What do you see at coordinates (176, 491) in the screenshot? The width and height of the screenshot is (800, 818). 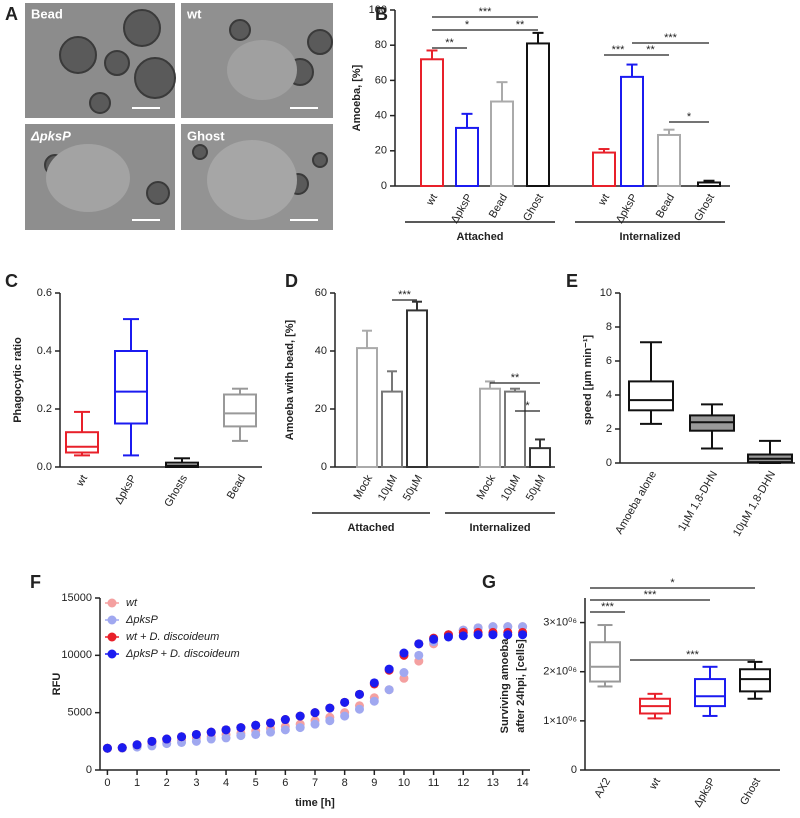 I see `x-tick-label: Ghosts` at bounding box center [176, 491].